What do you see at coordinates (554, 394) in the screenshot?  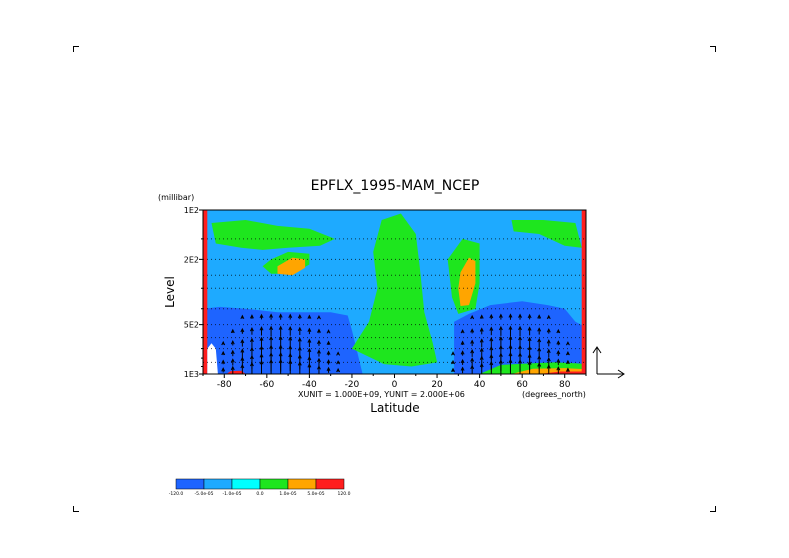 I see `x-units-label: (degrees_north)` at bounding box center [554, 394].